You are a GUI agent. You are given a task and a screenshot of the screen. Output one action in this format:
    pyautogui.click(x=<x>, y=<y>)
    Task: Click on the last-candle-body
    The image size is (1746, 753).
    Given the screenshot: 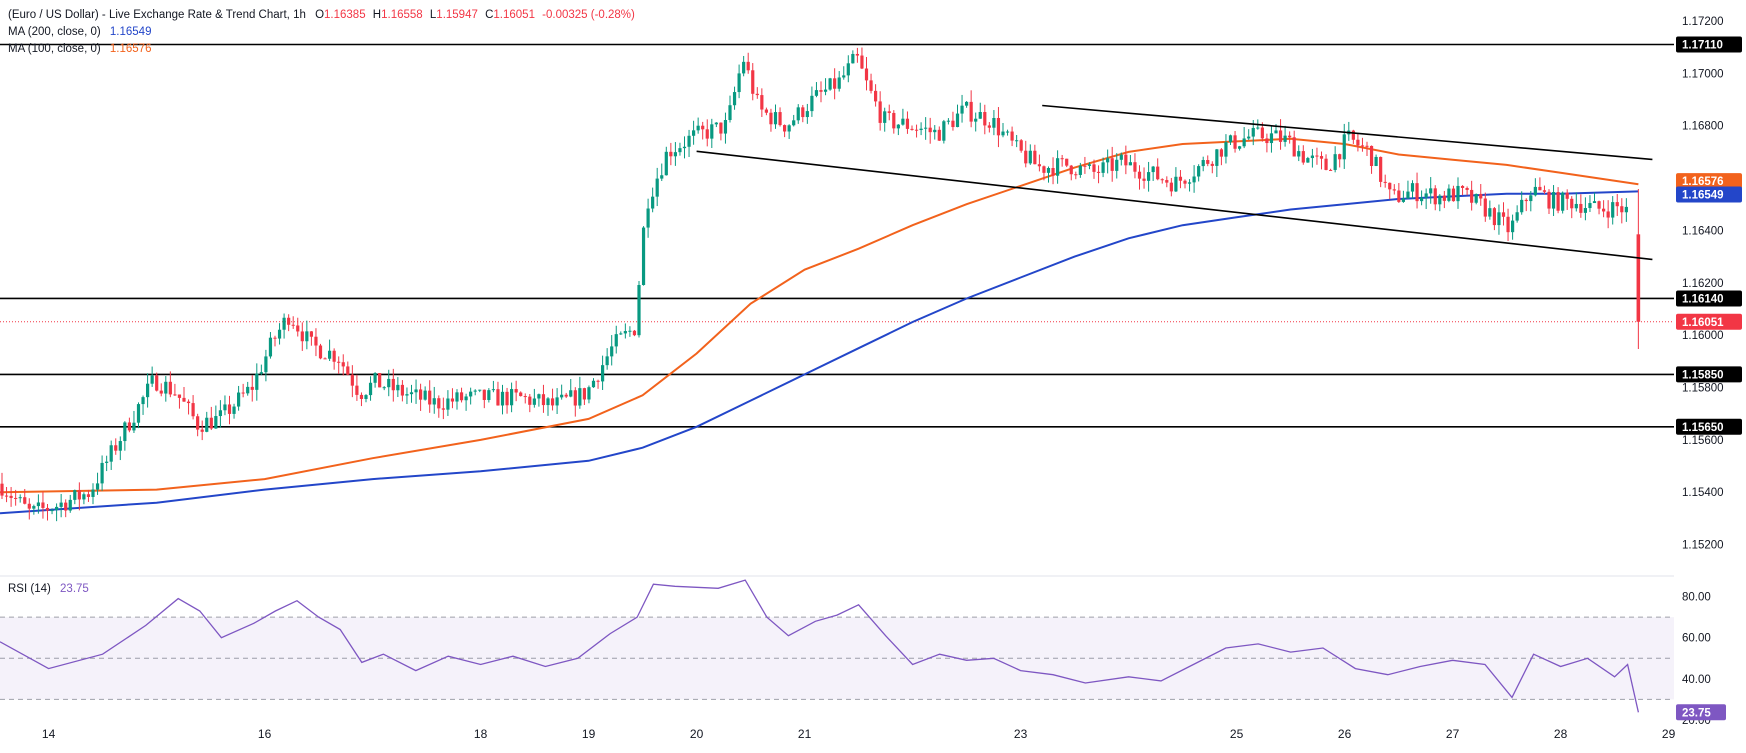 What is the action you would take?
    pyautogui.click(x=1638, y=278)
    